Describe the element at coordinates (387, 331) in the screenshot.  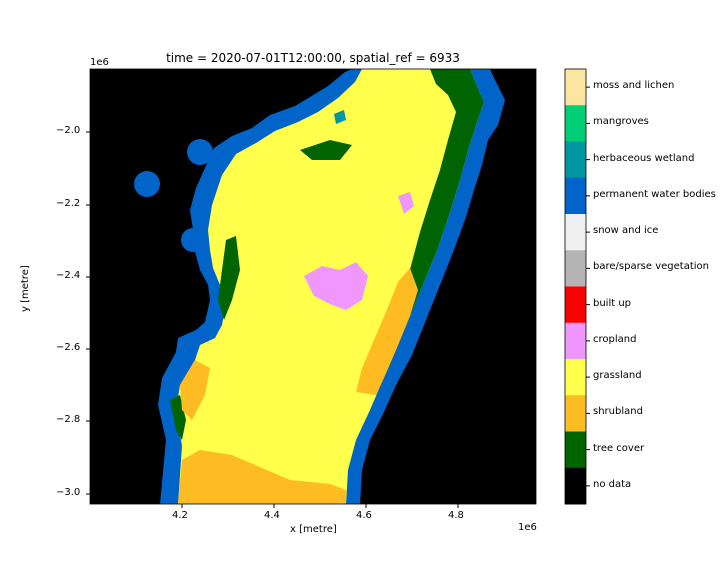
I see `shrubland-east` at that location.